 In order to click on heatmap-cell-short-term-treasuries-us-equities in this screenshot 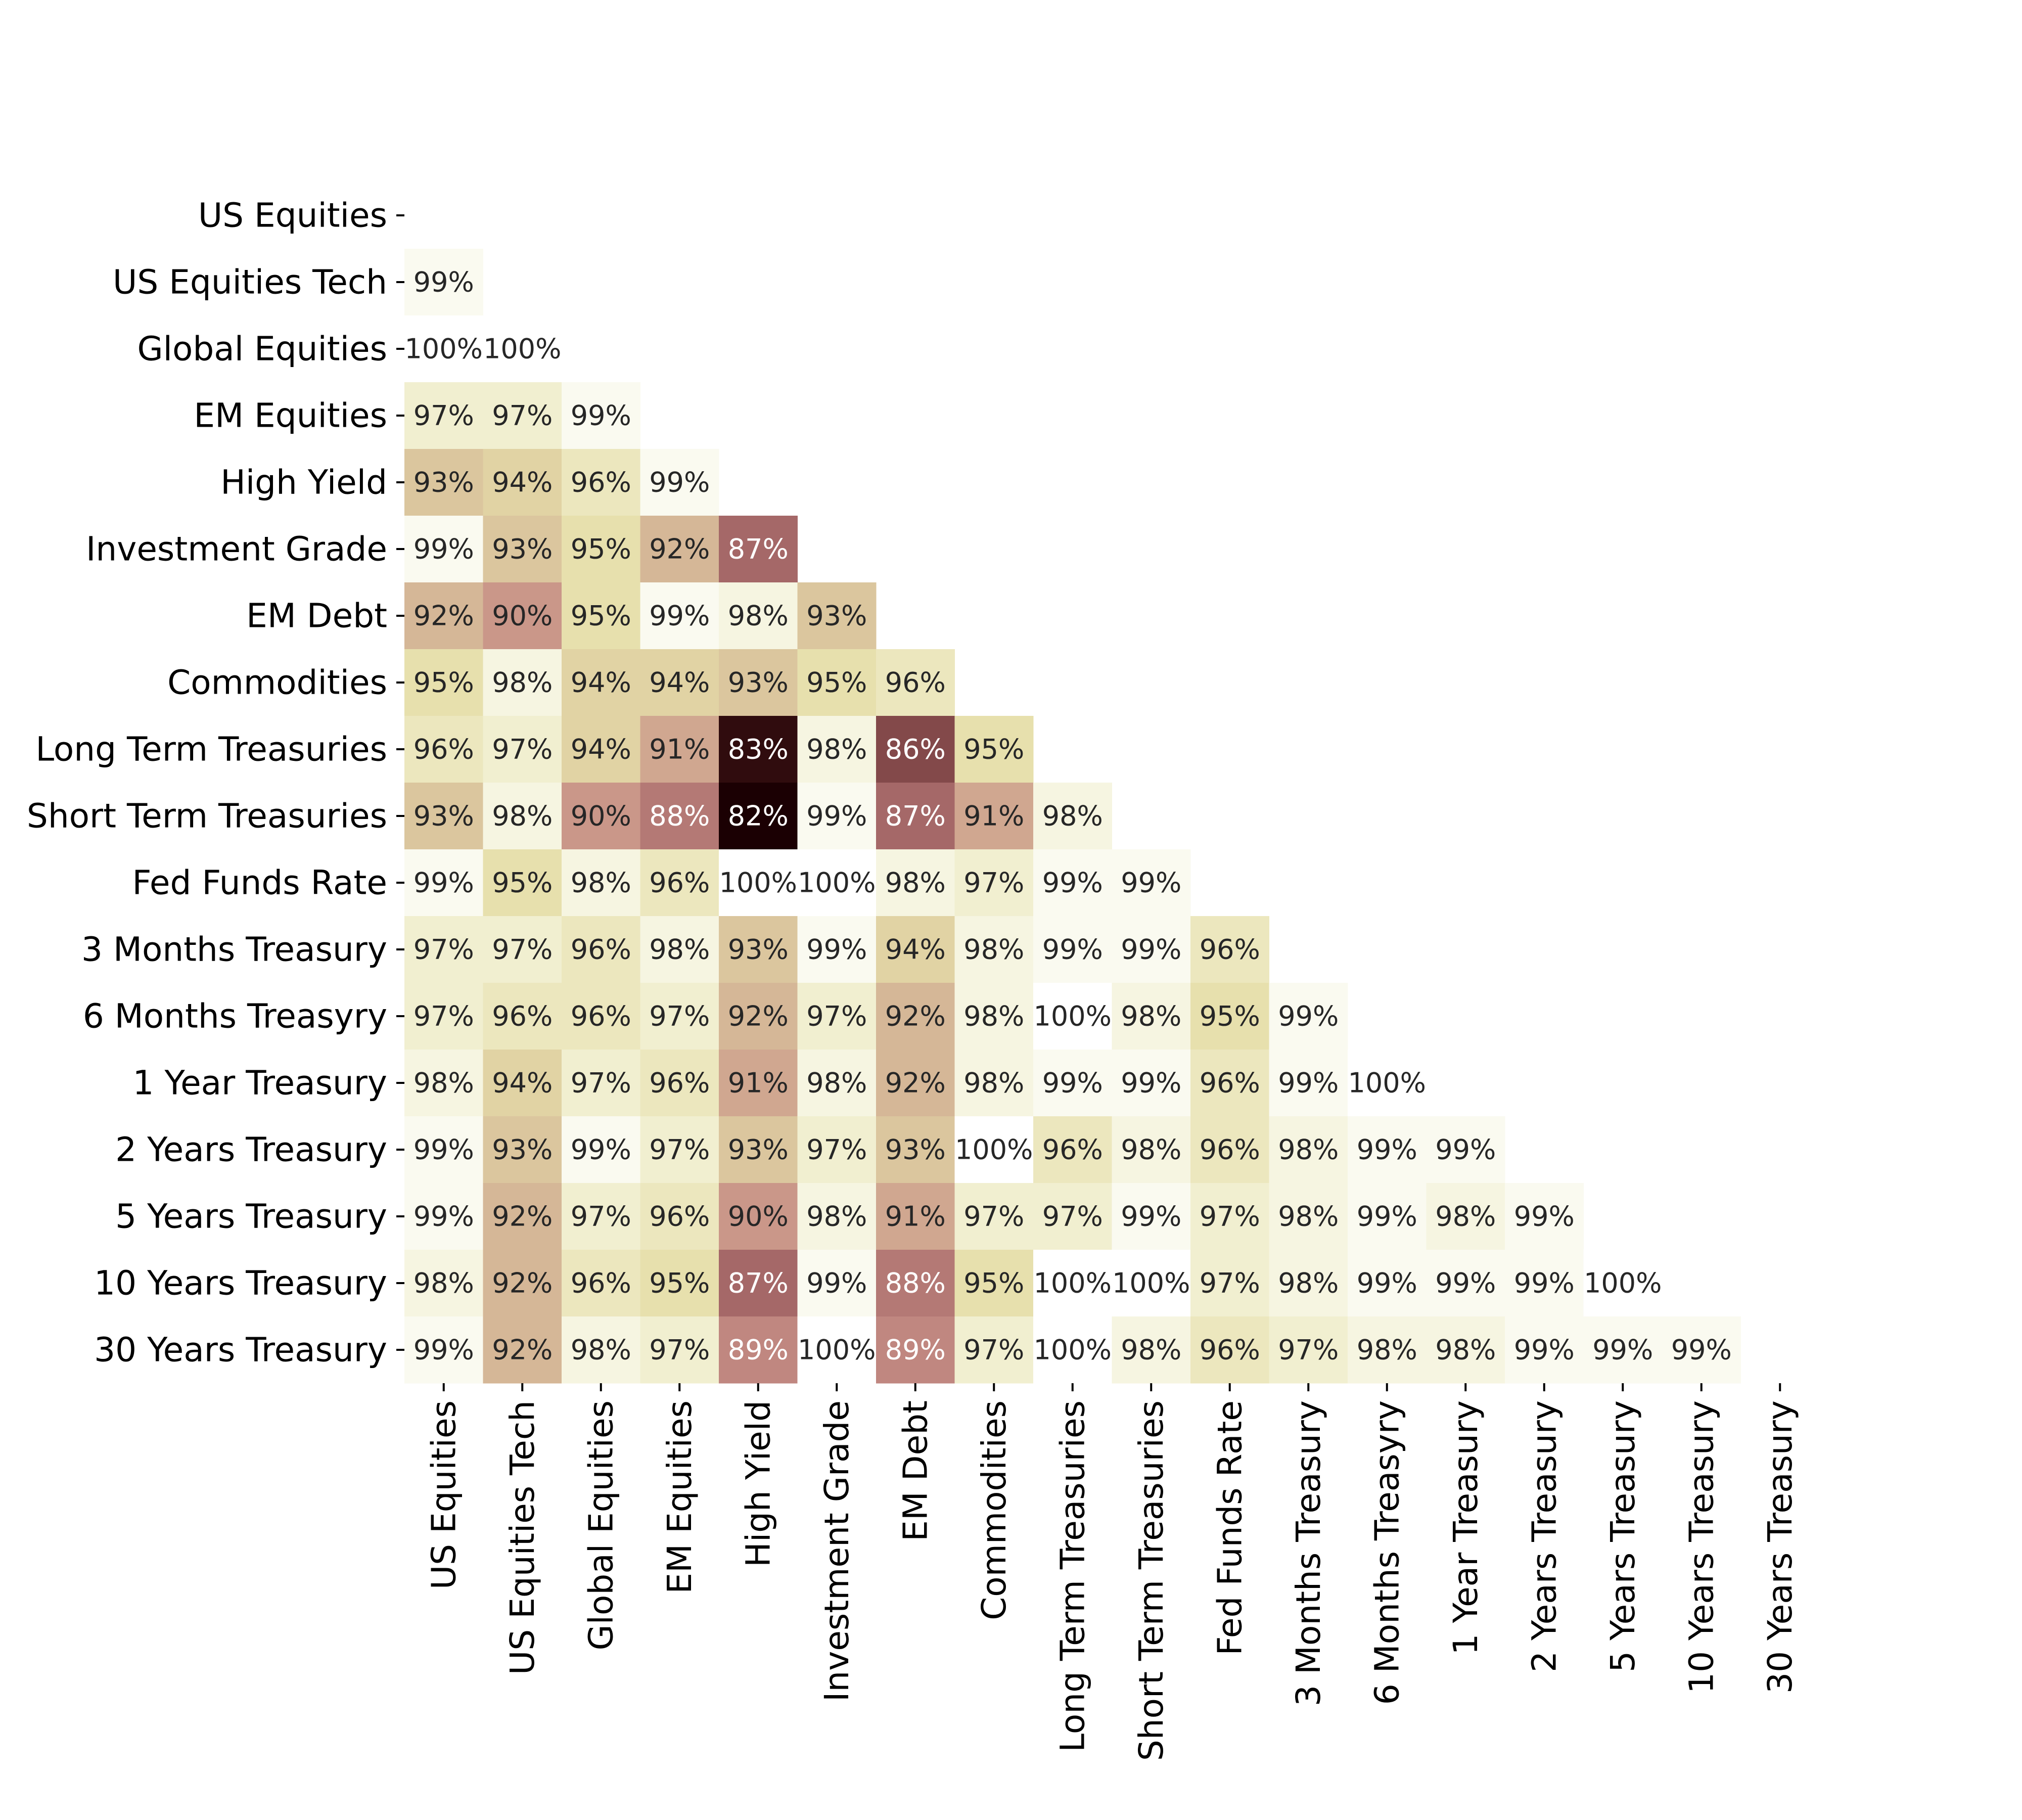, I will do `click(443, 816)`.